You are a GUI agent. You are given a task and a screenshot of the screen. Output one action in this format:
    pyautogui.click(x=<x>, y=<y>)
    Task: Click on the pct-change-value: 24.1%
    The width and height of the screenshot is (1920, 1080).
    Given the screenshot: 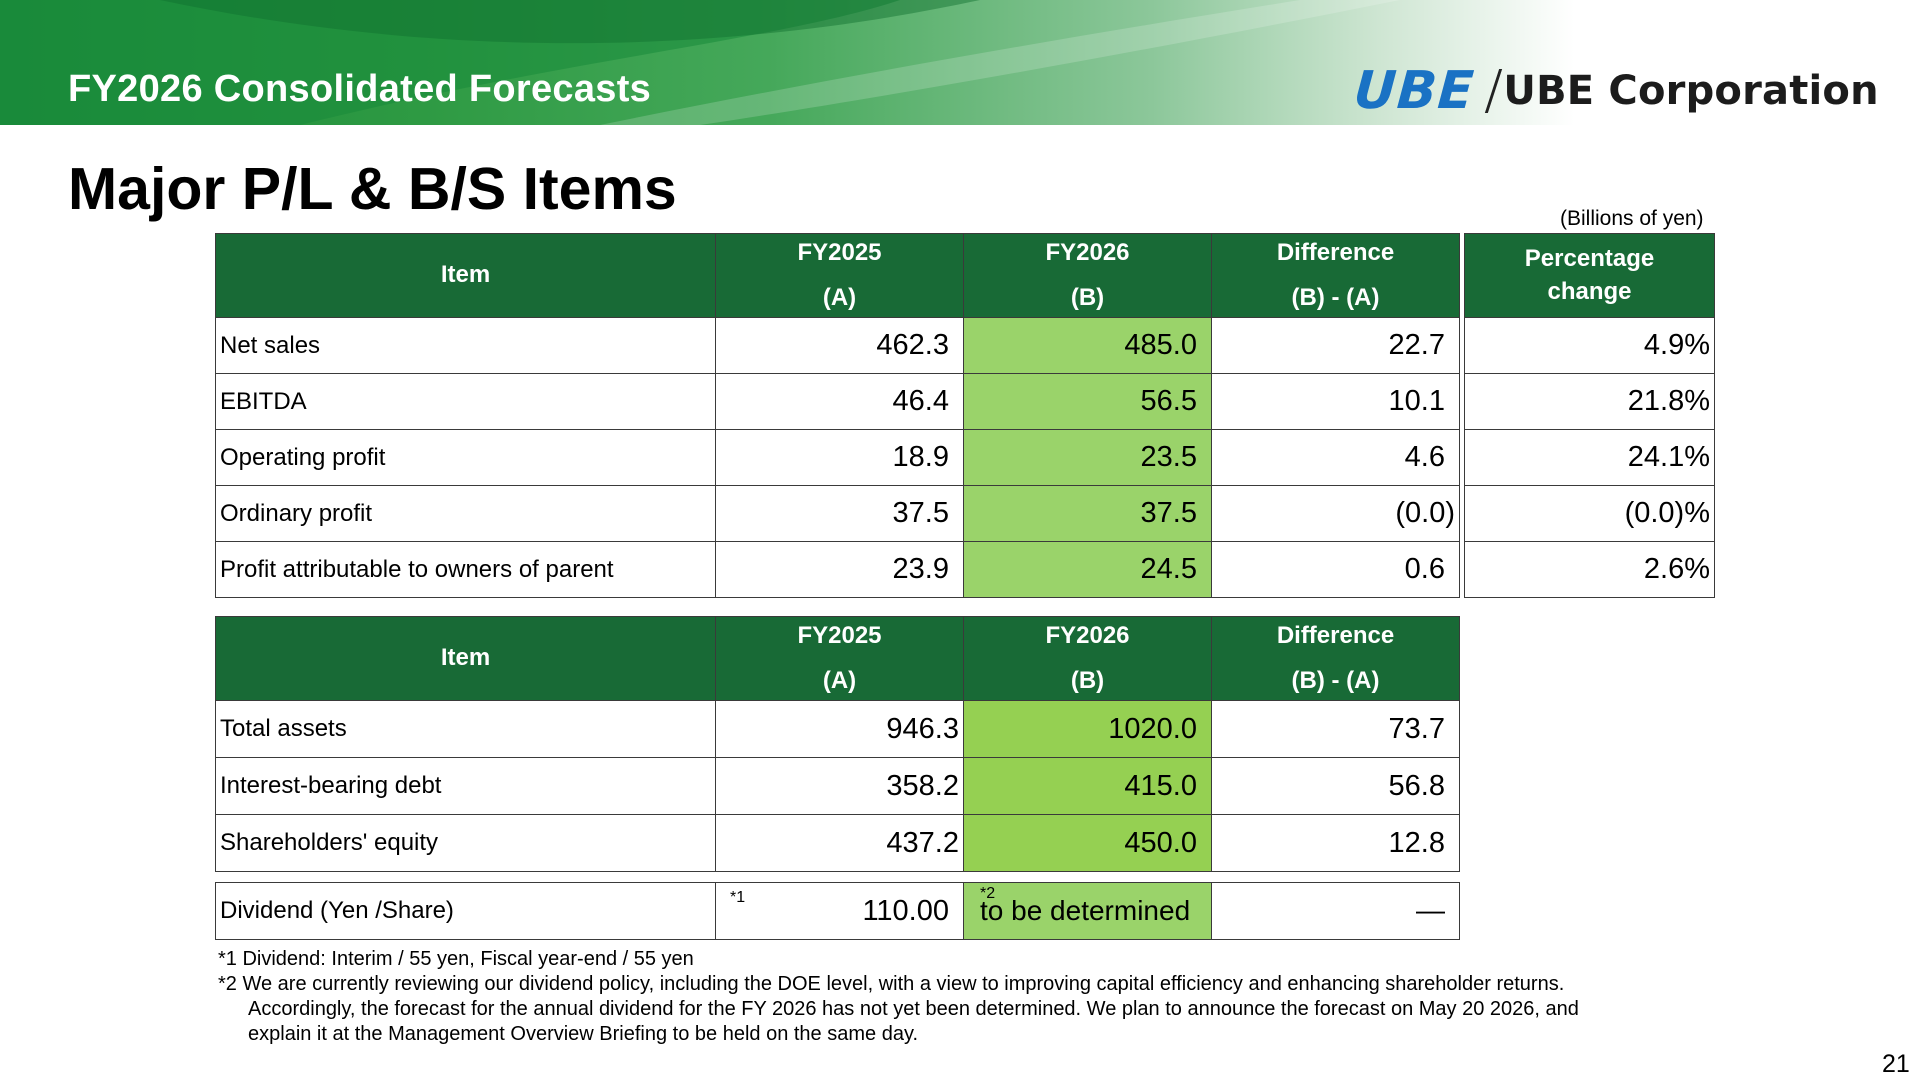 What is the action you would take?
    pyautogui.click(x=1589, y=457)
    